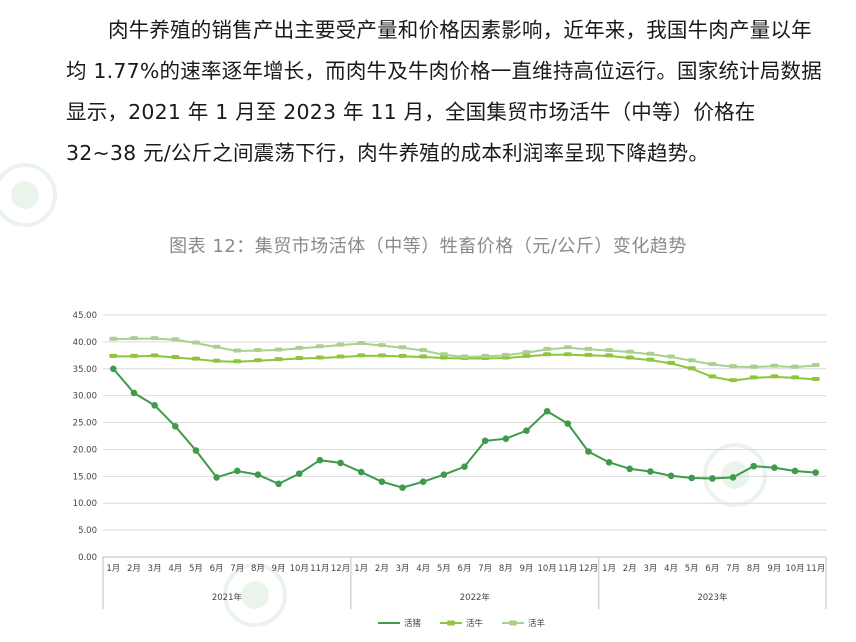  Describe the element at coordinates (217, 569) in the screenshot. I see `x-tick-label: 6月` at that location.